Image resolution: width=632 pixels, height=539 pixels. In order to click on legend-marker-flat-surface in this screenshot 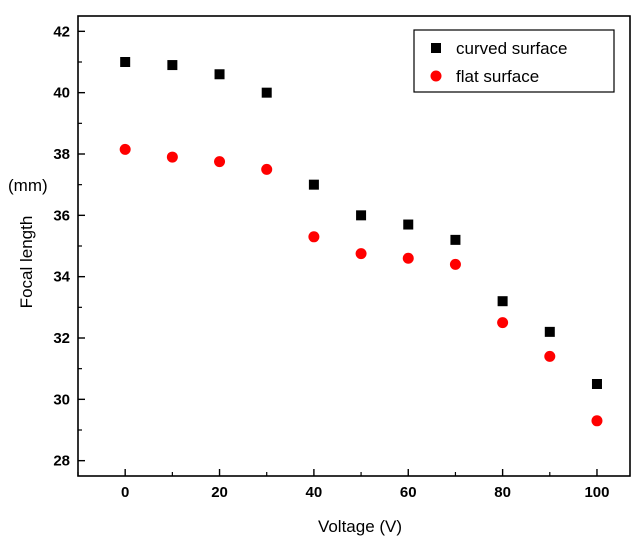, I will do `click(436, 76)`.